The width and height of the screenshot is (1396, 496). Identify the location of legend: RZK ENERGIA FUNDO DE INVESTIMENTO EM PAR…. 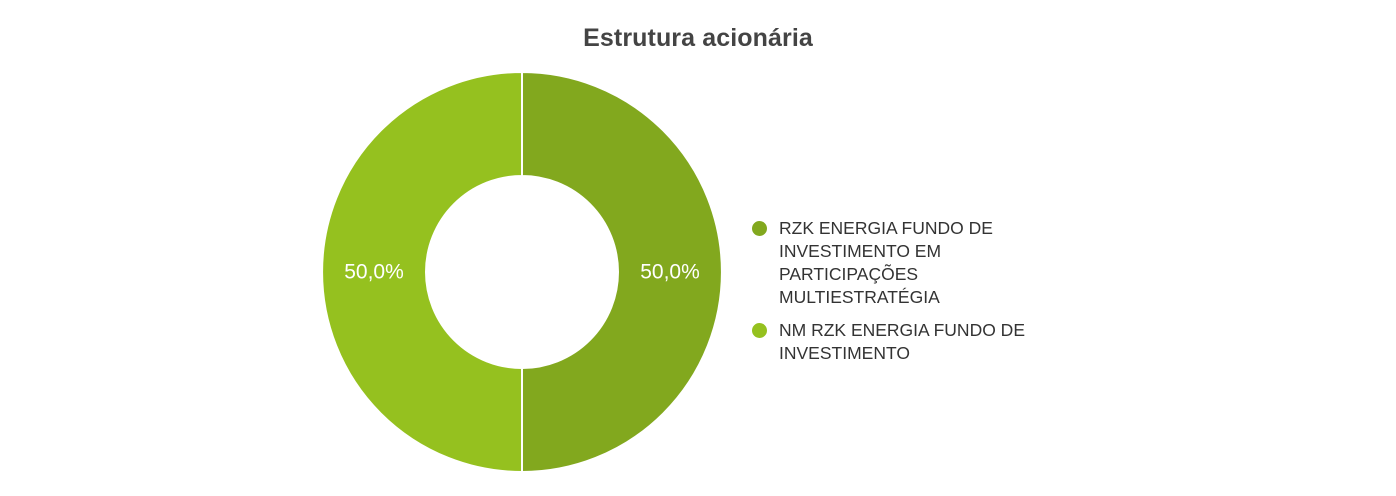
(897, 296).